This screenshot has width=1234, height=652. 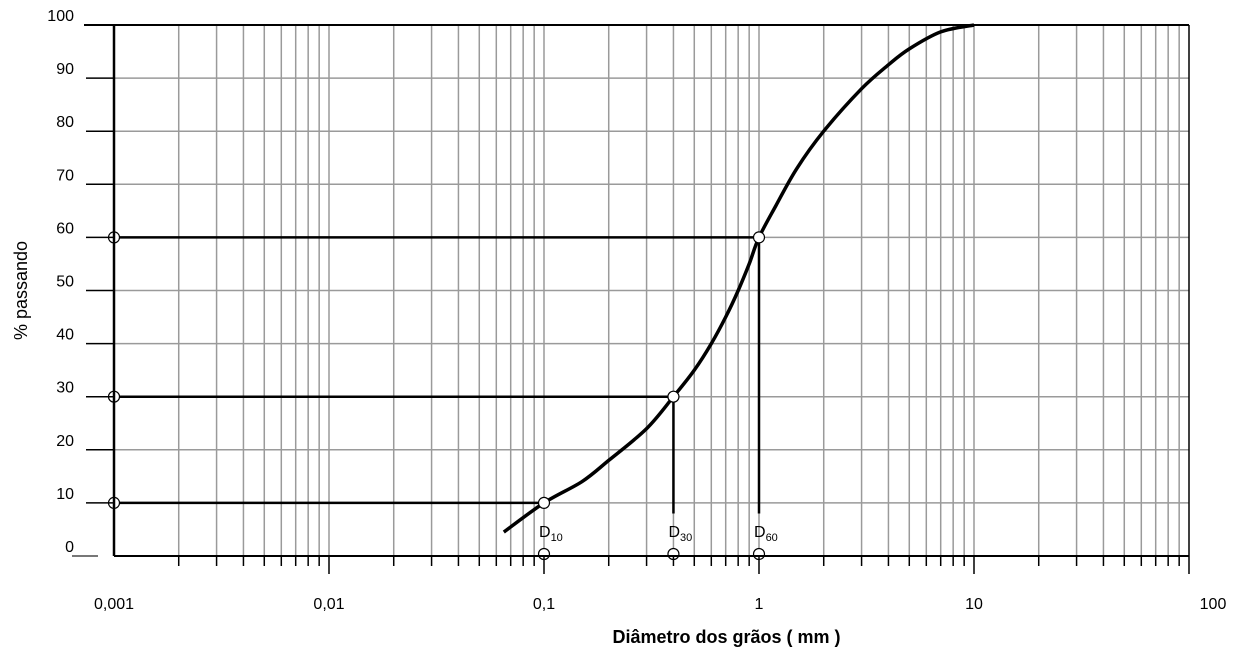 What do you see at coordinates (65, 69) in the screenshot?
I see `y-tick-label: 90` at bounding box center [65, 69].